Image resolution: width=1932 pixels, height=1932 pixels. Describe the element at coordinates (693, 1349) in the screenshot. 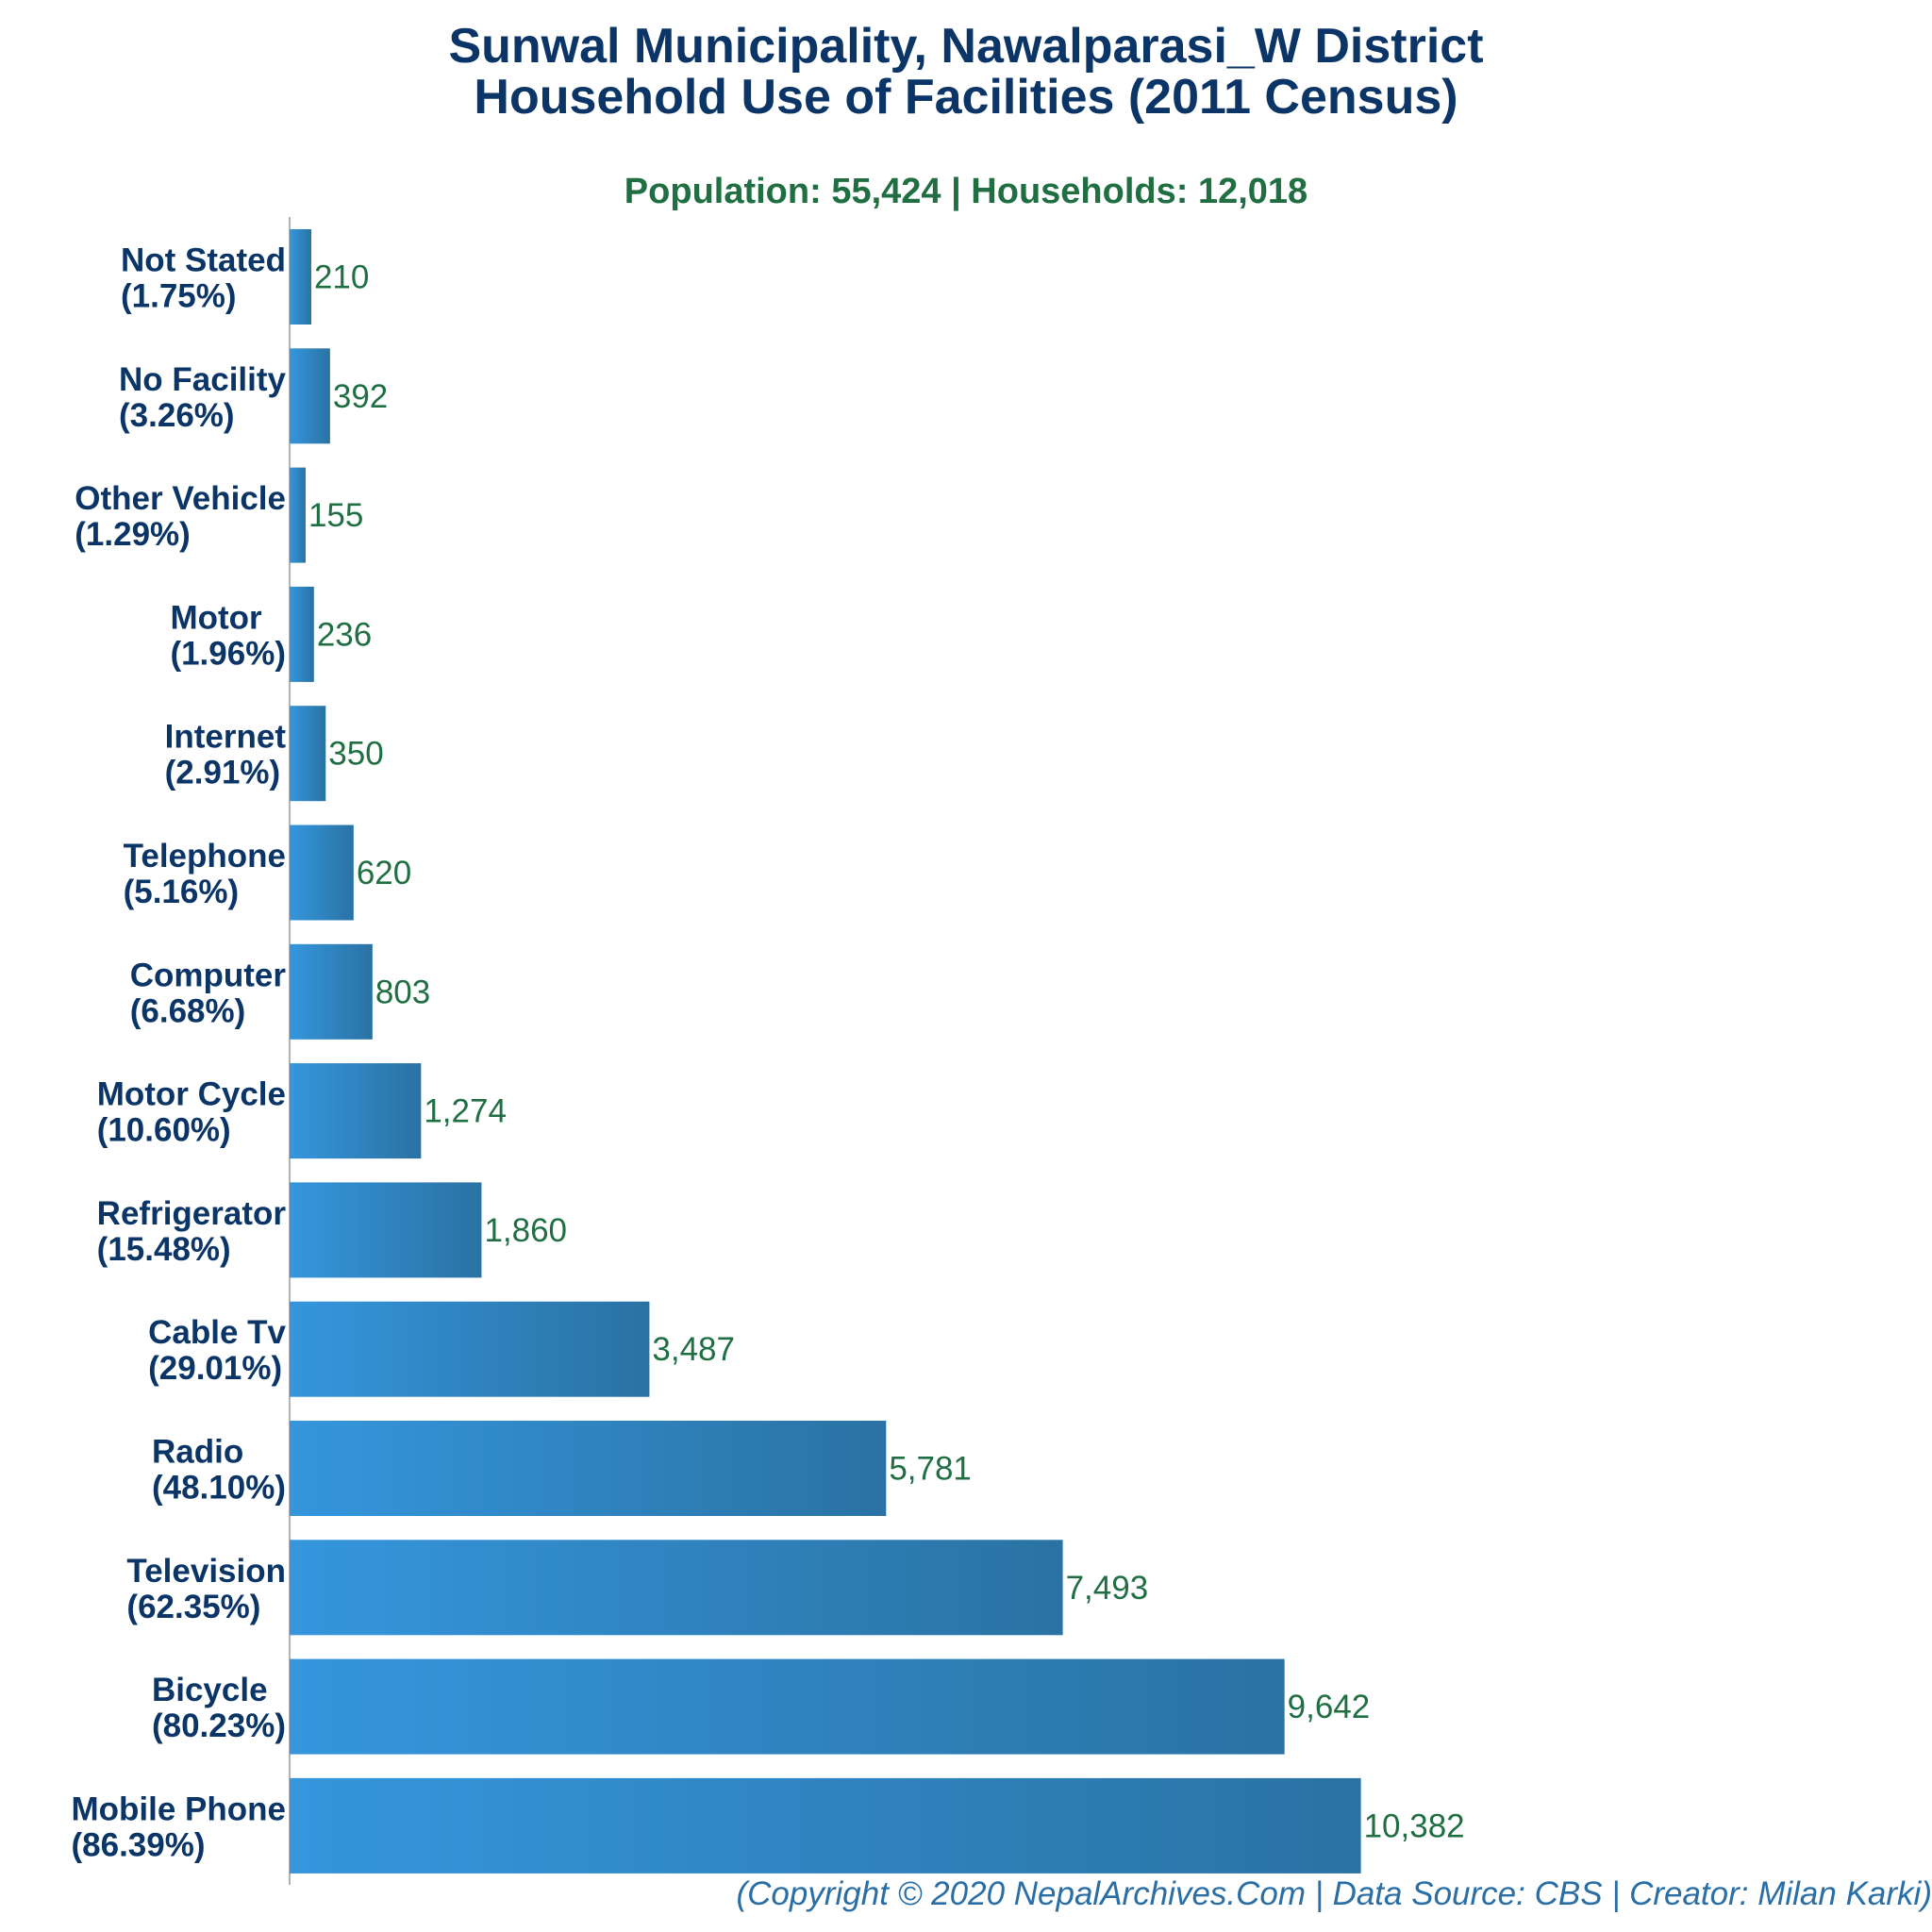

I see `value-label: 3,487` at that location.